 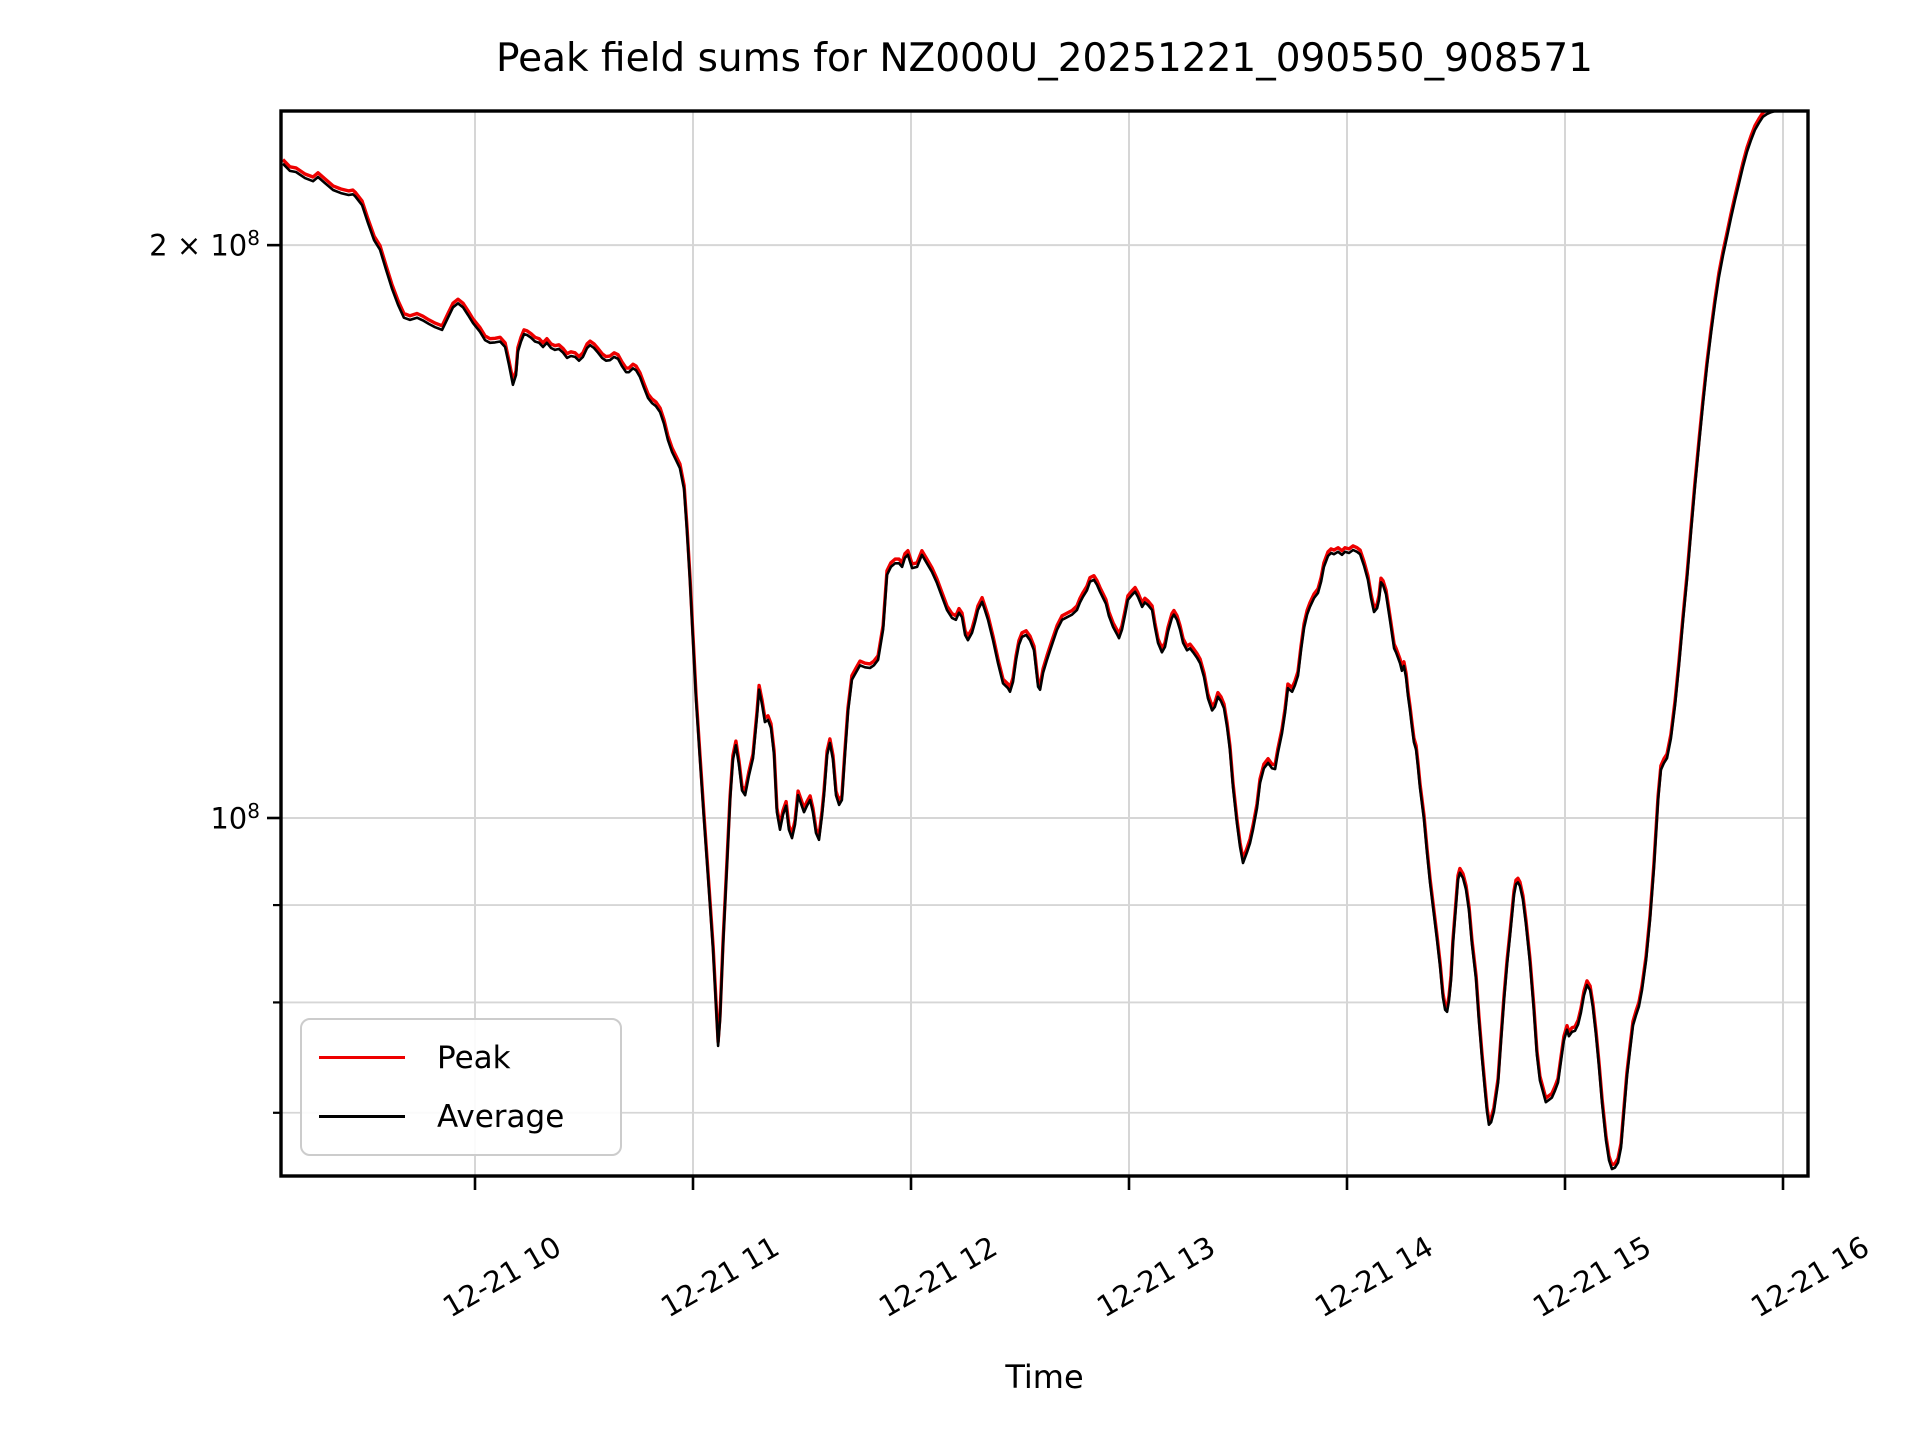 What do you see at coordinates (362, 1057) in the screenshot?
I see `peak-line-sample` at bounding box center [362, 1057].